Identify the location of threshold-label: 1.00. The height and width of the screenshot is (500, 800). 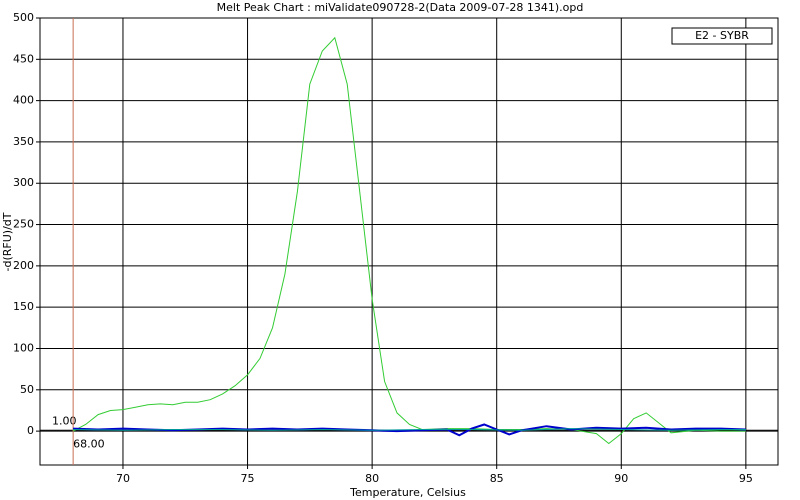
(64, 420).